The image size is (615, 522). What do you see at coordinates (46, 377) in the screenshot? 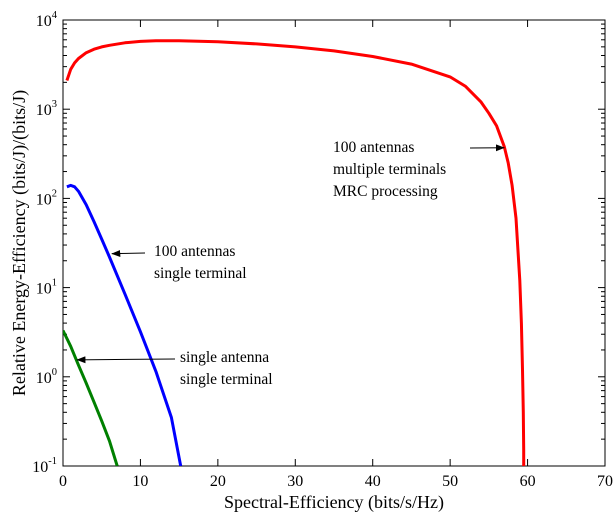
I see `y-tick-label: 10⁰` at bounding box center [46, 377].